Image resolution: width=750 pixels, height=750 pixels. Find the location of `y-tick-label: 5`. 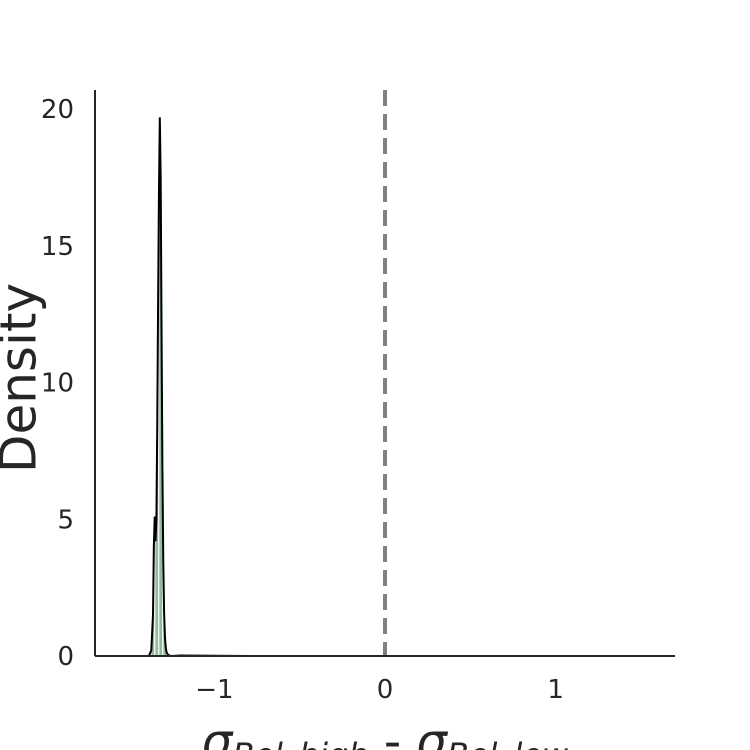

y-tick-label: 5 is located at coordinates (65, 520).